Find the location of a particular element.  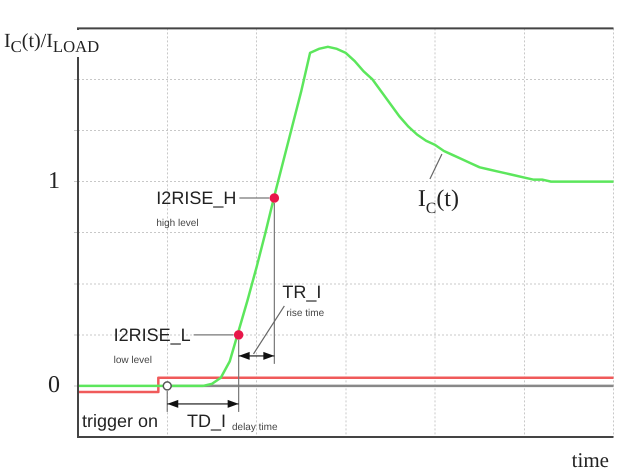

y-axis-title: I$_{C}$(t)/I$_{LOAD}$ is located at coordinates (52, 43).